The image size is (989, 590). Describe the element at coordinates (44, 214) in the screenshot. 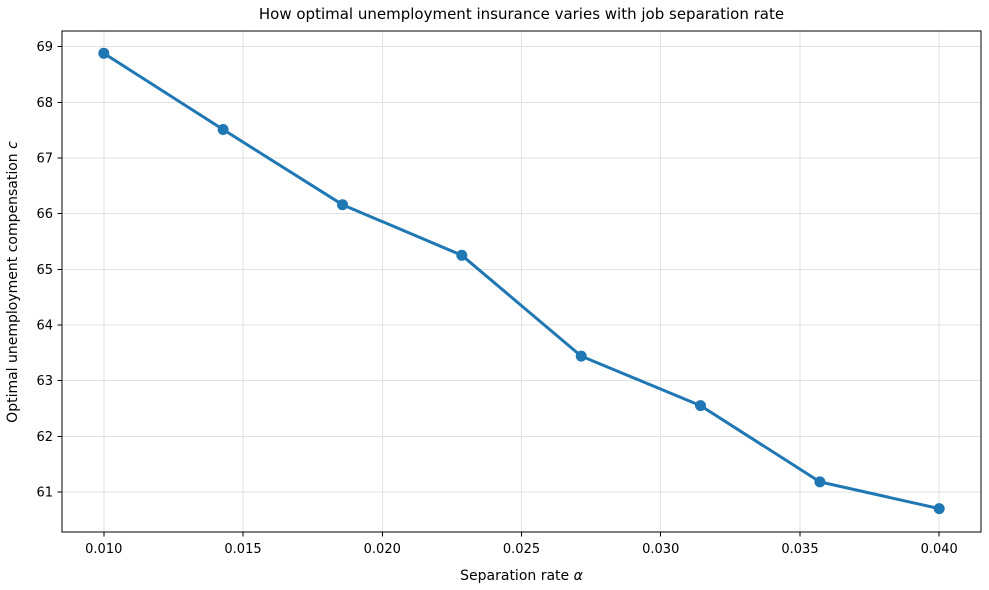

I see `y-tick-label: 66` at that location.